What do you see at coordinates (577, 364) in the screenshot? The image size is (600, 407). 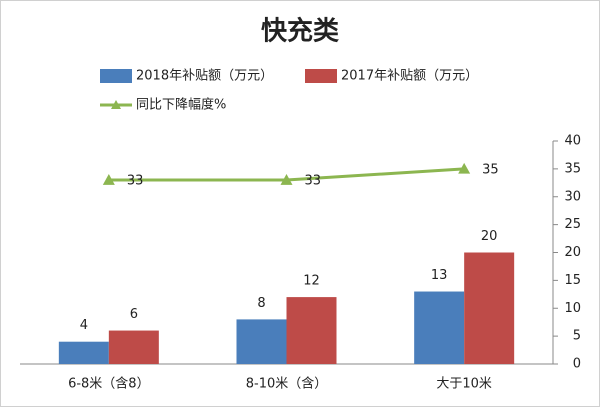 I see `y-tick-label: 0` at bounding box center [577, 364].